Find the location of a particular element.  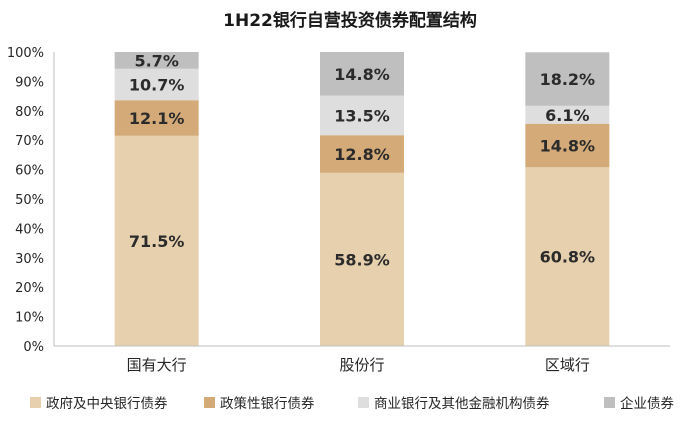

y-tick-label: 60% is located at coordinates (29, 171).